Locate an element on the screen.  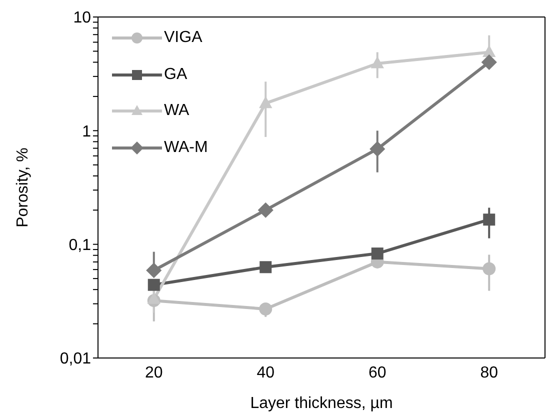
legend-label: VIGA is located at coordinates (183, 38).